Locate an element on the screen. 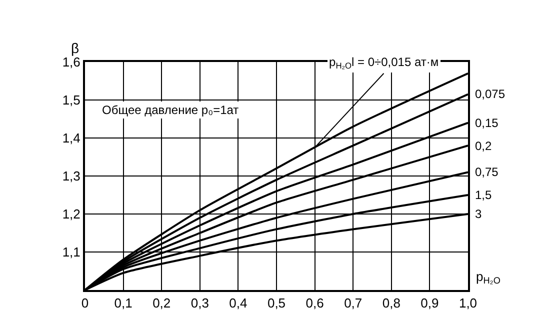 This screenshot has height=326, width=538. series-label: 3 is located at coordinates (478, 214).